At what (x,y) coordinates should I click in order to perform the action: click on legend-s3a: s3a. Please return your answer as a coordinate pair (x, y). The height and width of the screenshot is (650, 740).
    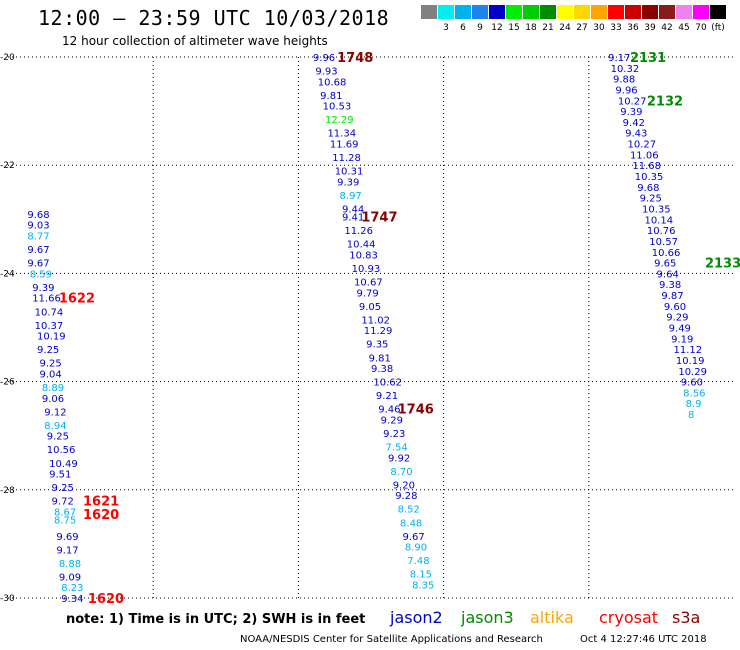
    Looking at the image, I should click on (686, 617).